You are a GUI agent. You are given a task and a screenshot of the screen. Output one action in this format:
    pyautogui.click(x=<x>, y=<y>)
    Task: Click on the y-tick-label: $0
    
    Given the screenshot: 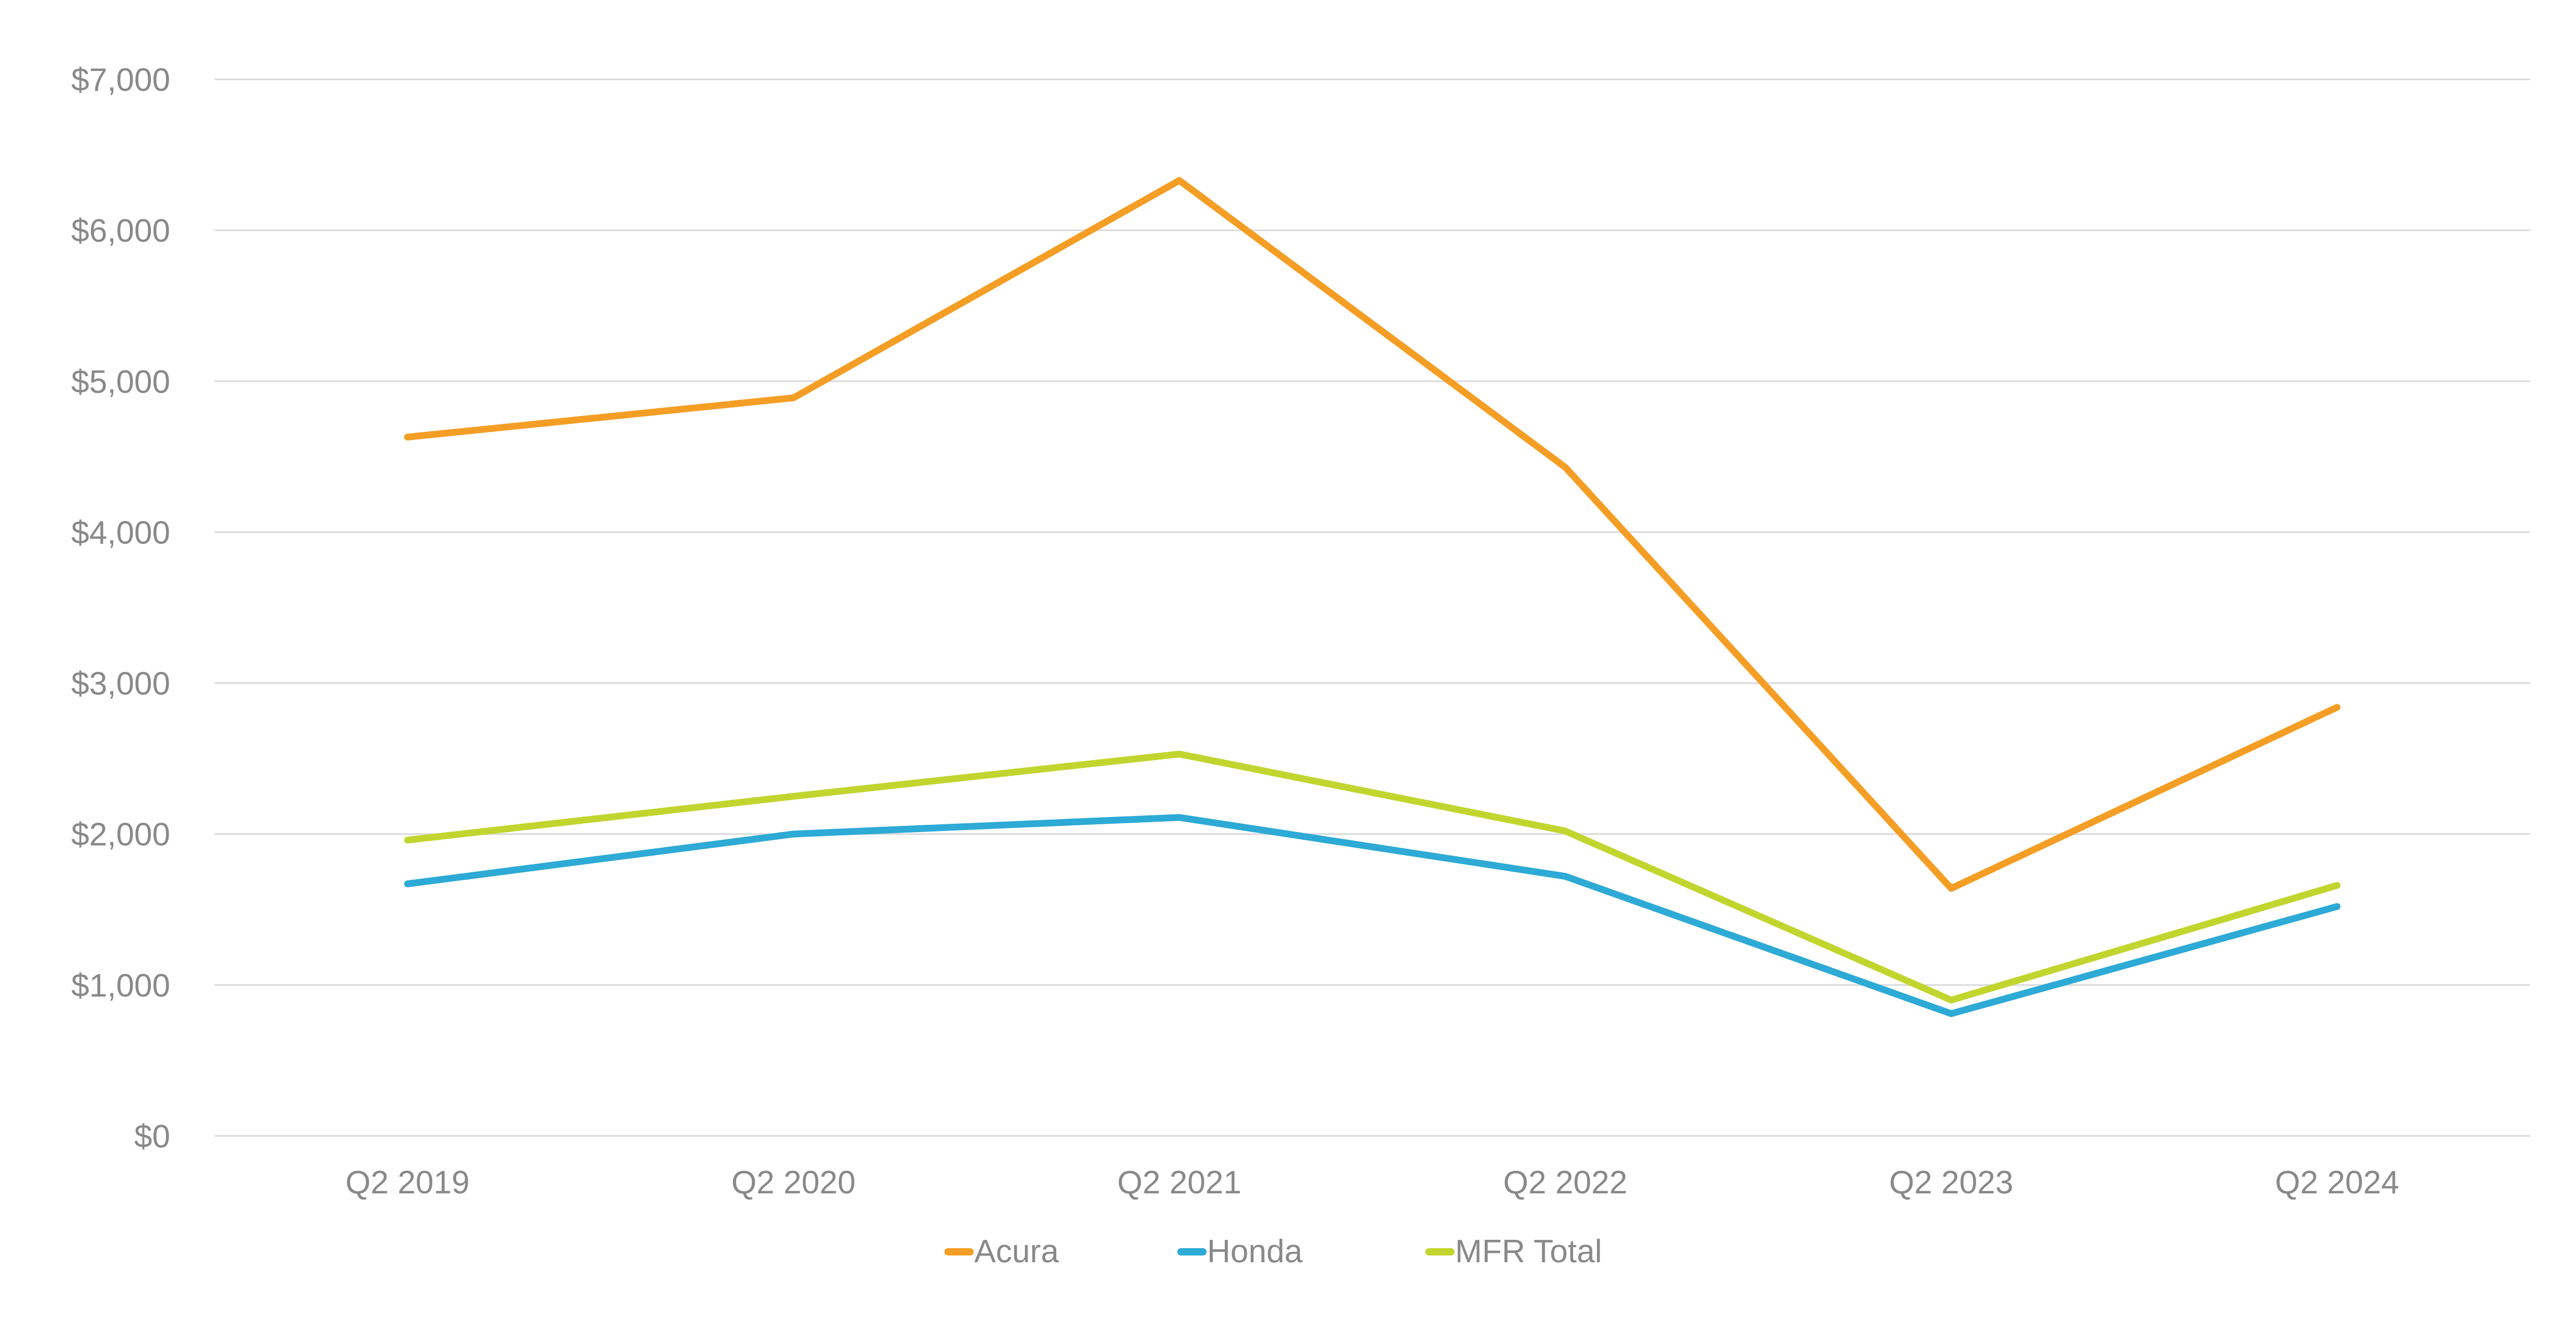 What is the action you would take?
    pyautogui.click(x=152, y=1137)
    